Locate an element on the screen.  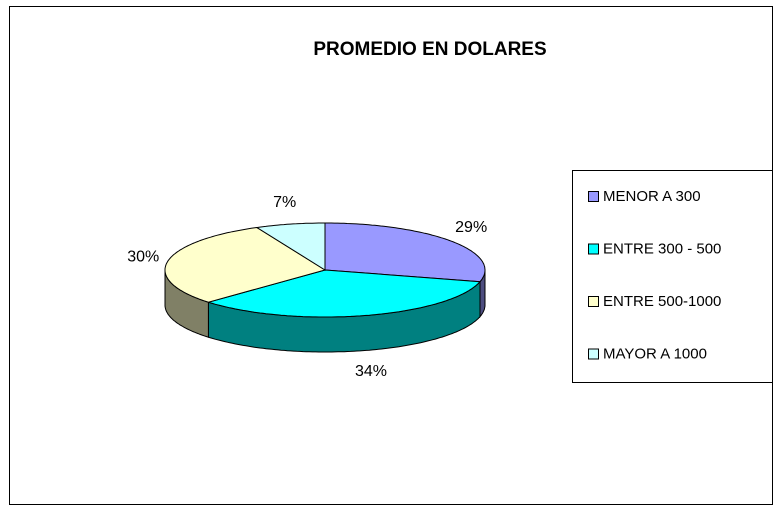
legend-label: MENOR A 300 is located at coordinates (652, 196).